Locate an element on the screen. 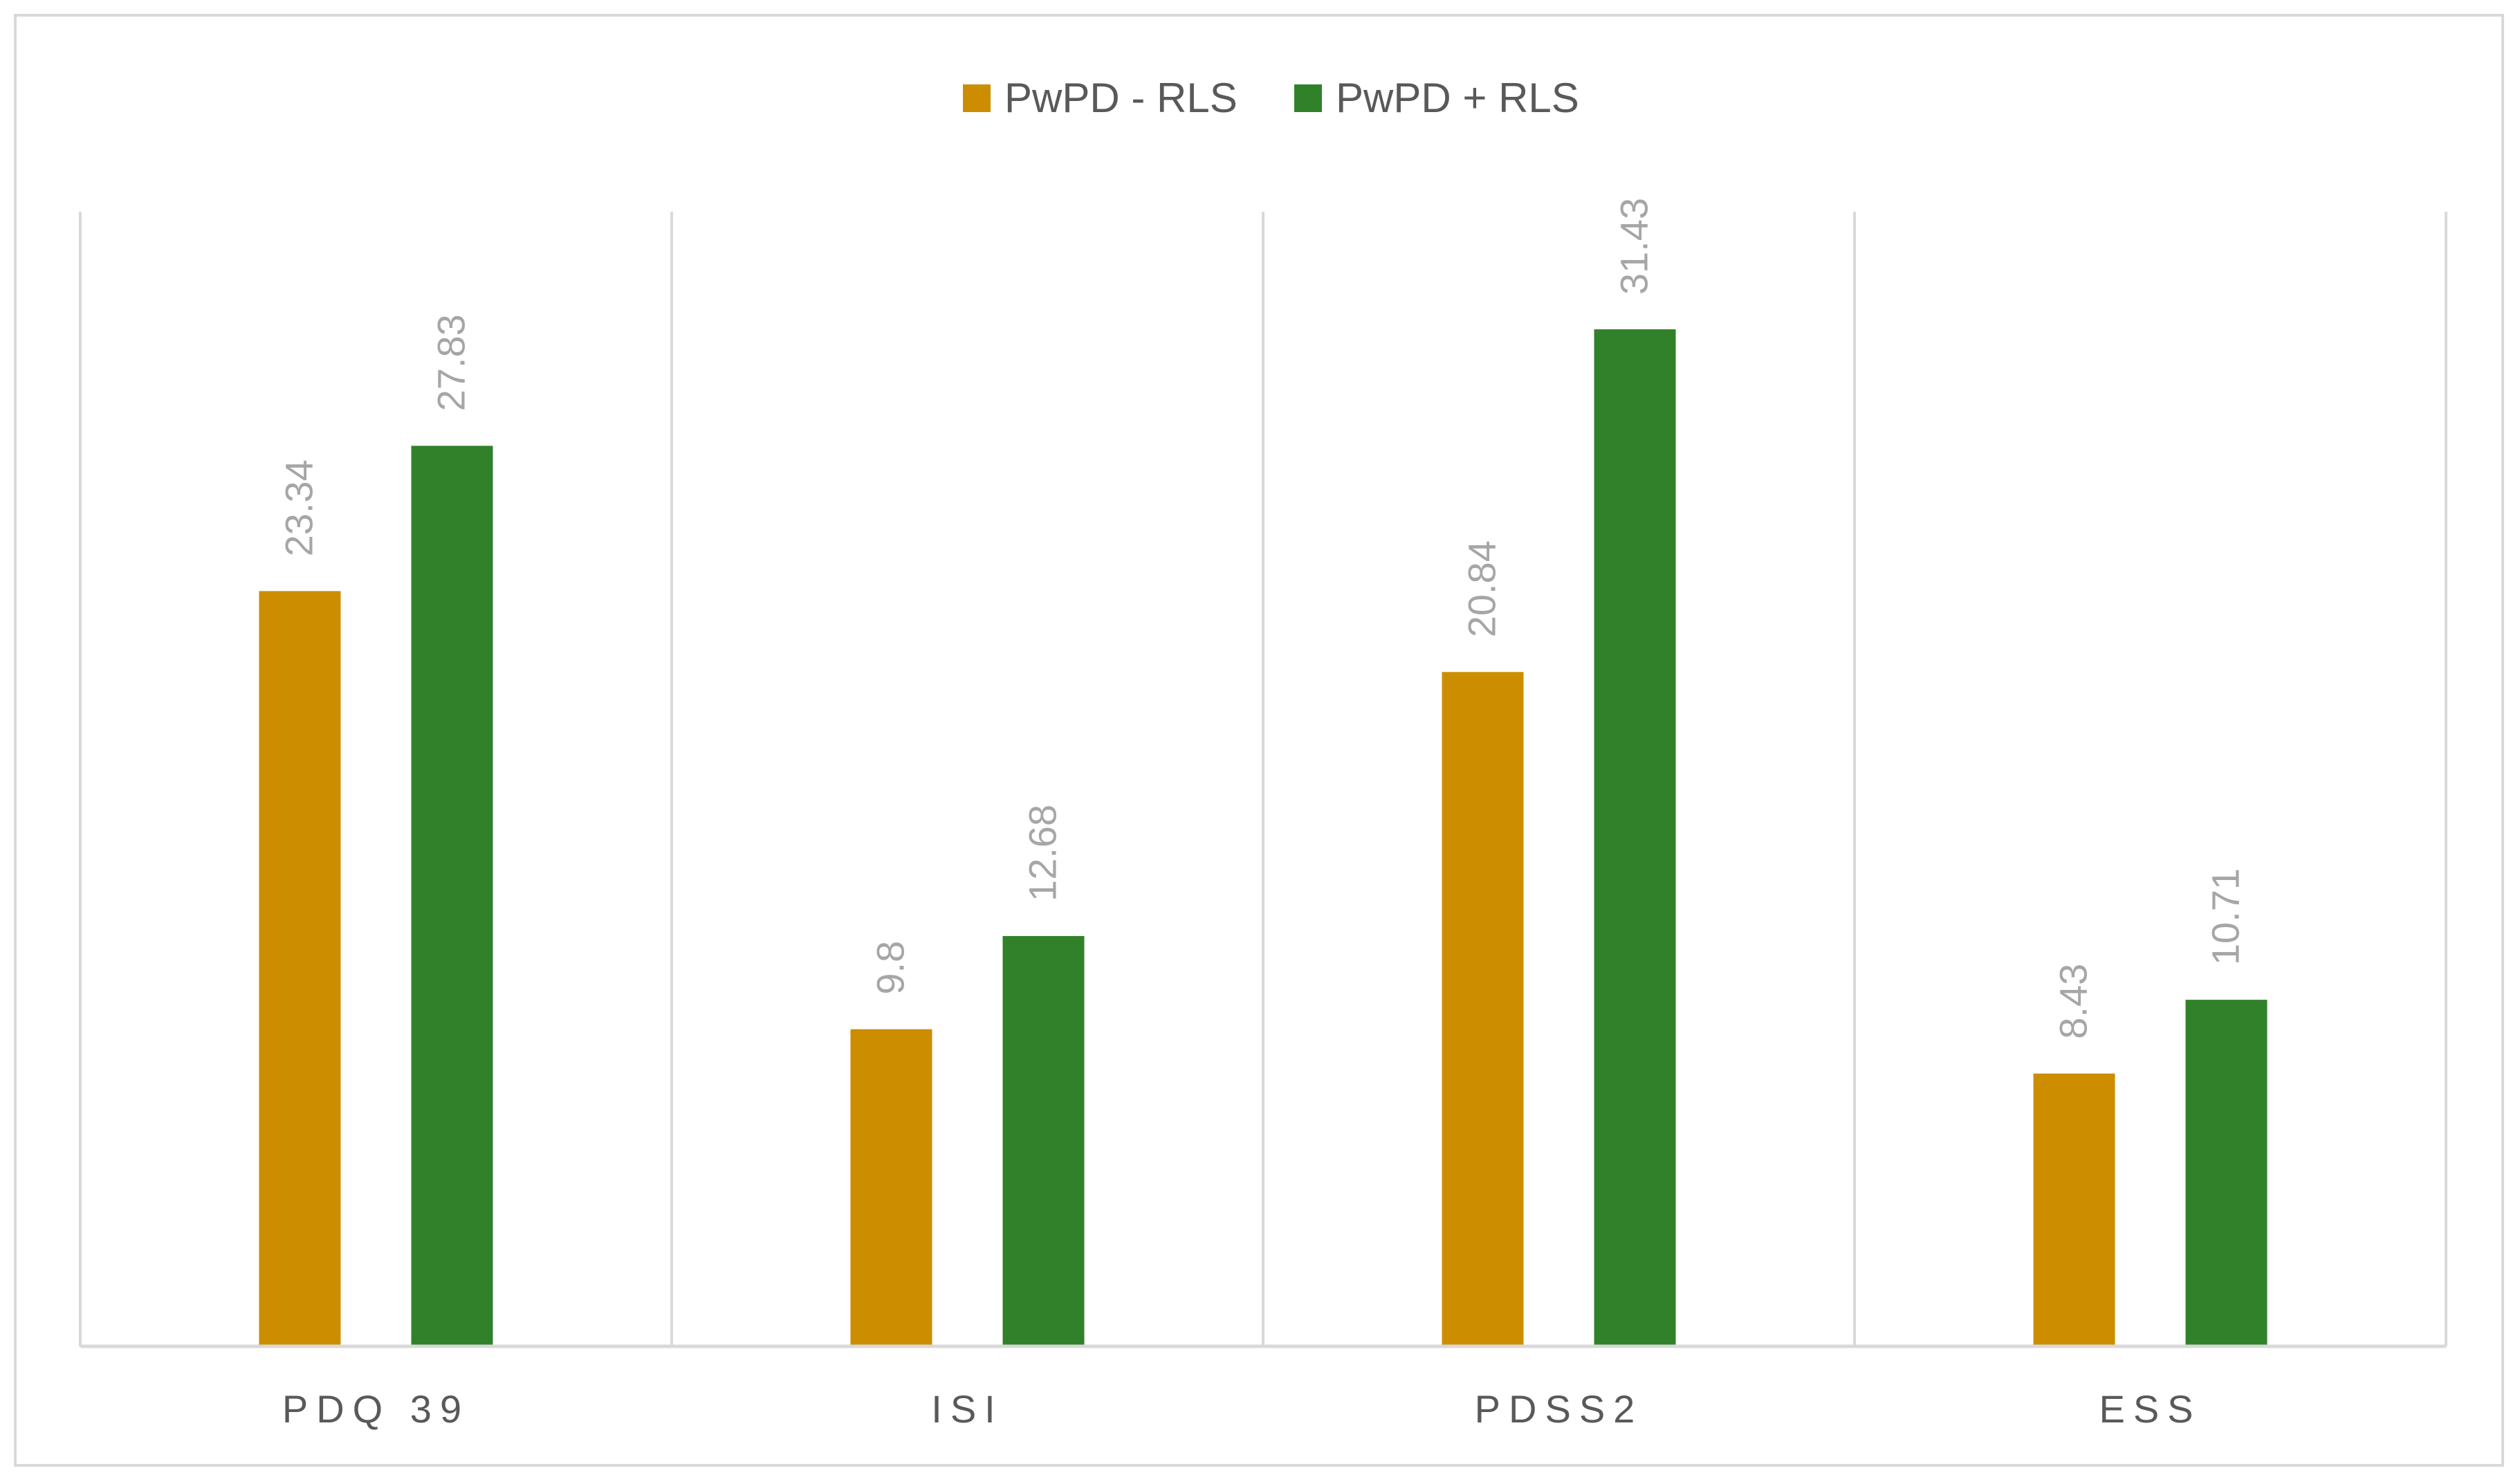 The width and height of the screenshot is (2520, 1484). data-label: 12.68 is located at coordinates (1043, 853).